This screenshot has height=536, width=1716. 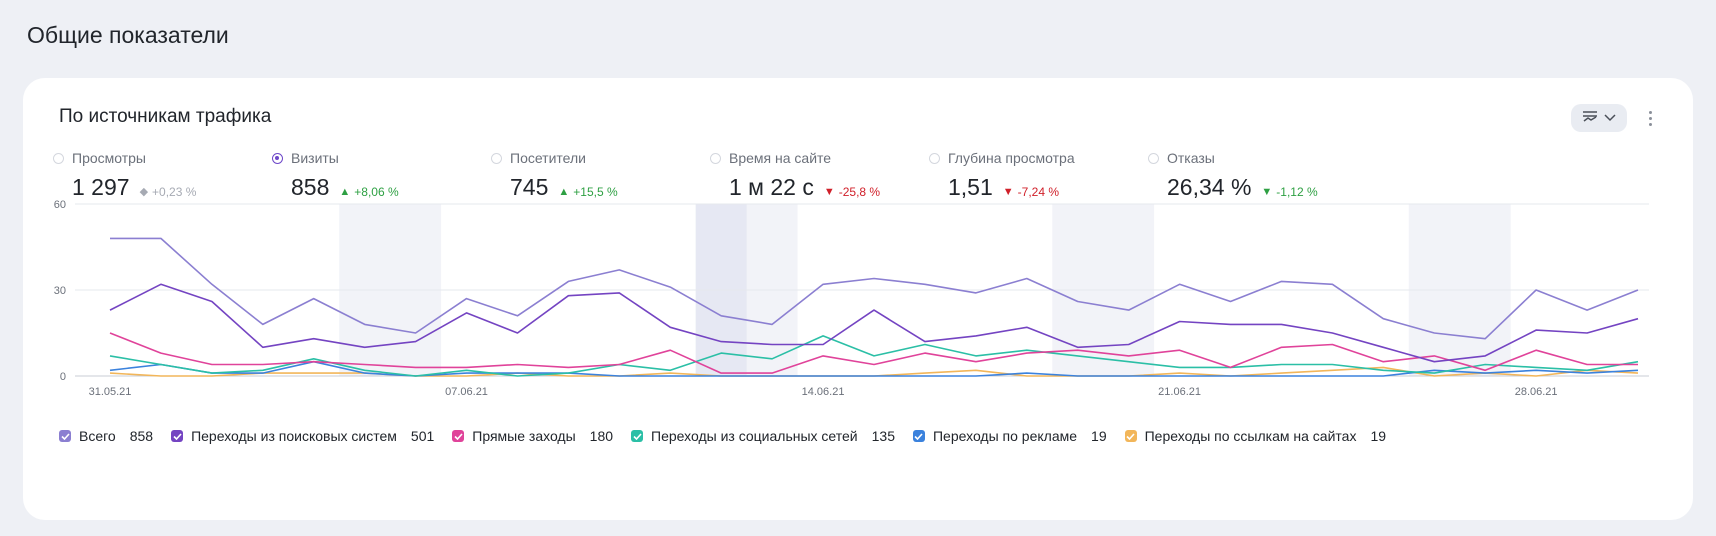 What do you see at coordinates (387, 174) in the screenshot?
I see `metric-2: Визиты 858 ▲ +8,06 %` at bounding box center [387, 174].